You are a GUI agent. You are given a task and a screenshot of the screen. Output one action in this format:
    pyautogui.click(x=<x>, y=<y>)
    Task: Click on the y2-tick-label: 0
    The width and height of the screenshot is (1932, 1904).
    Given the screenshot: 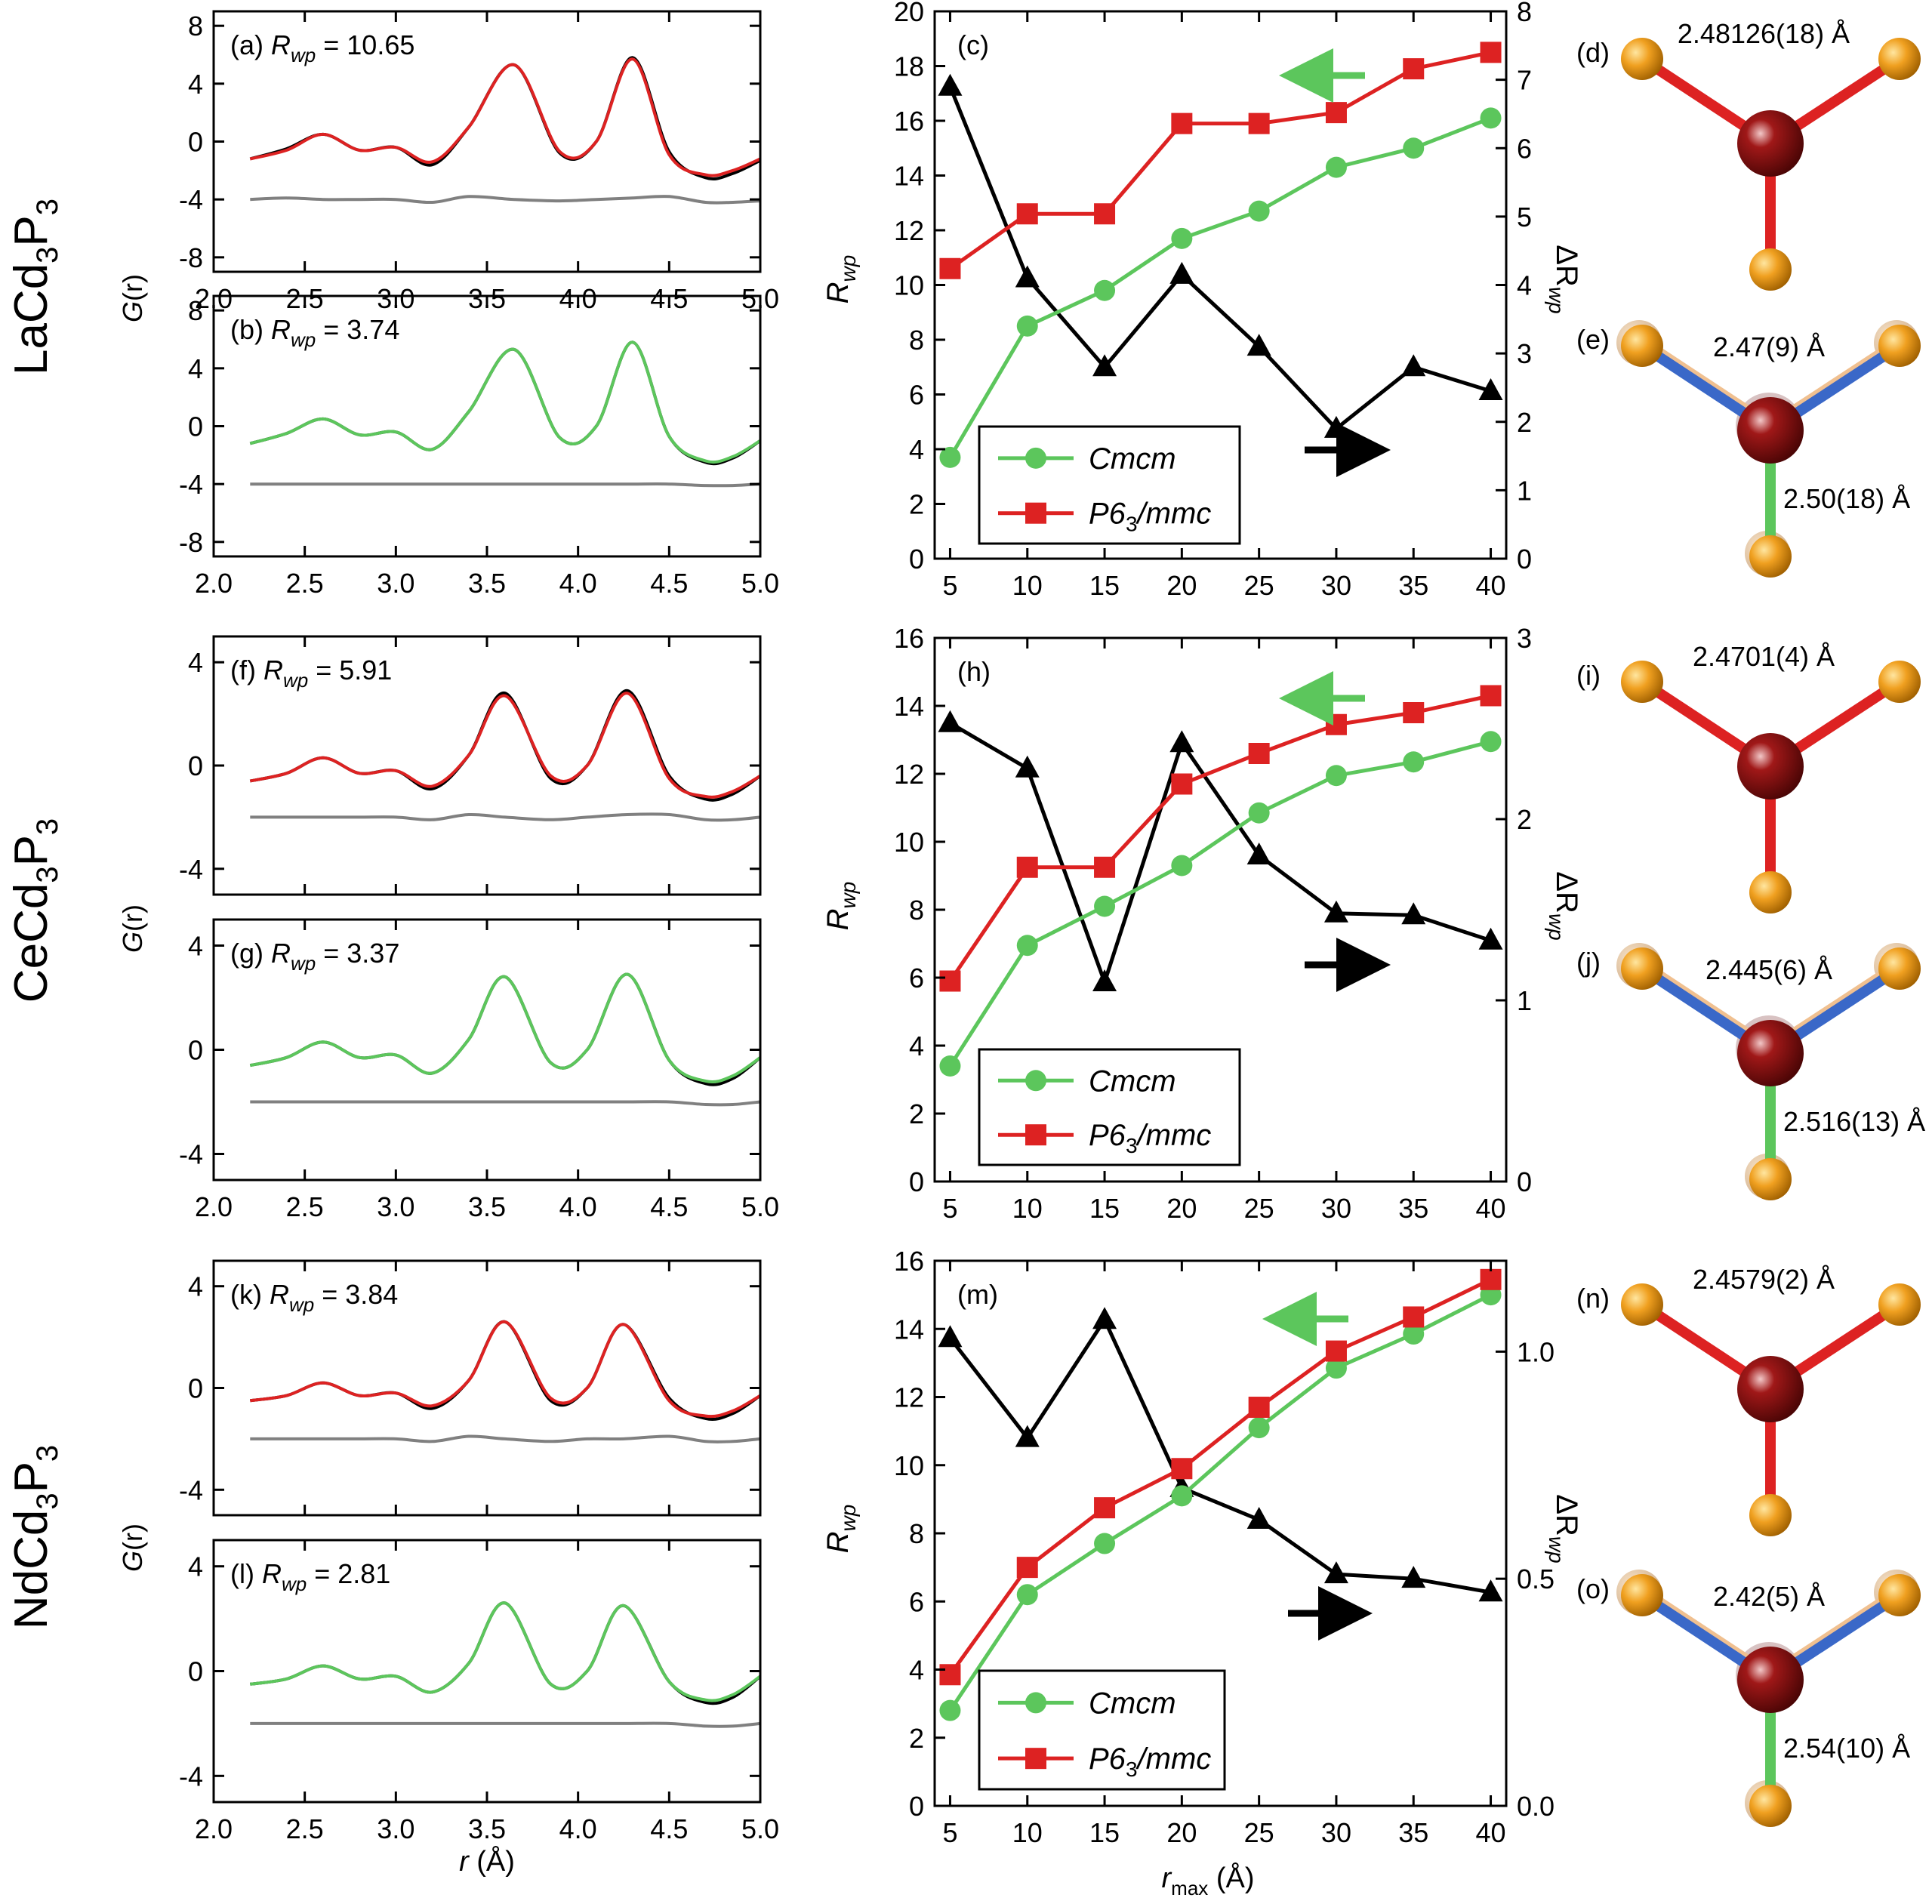 What is the action you would take?
    pyautogui.click(x=1524, y=559)
    